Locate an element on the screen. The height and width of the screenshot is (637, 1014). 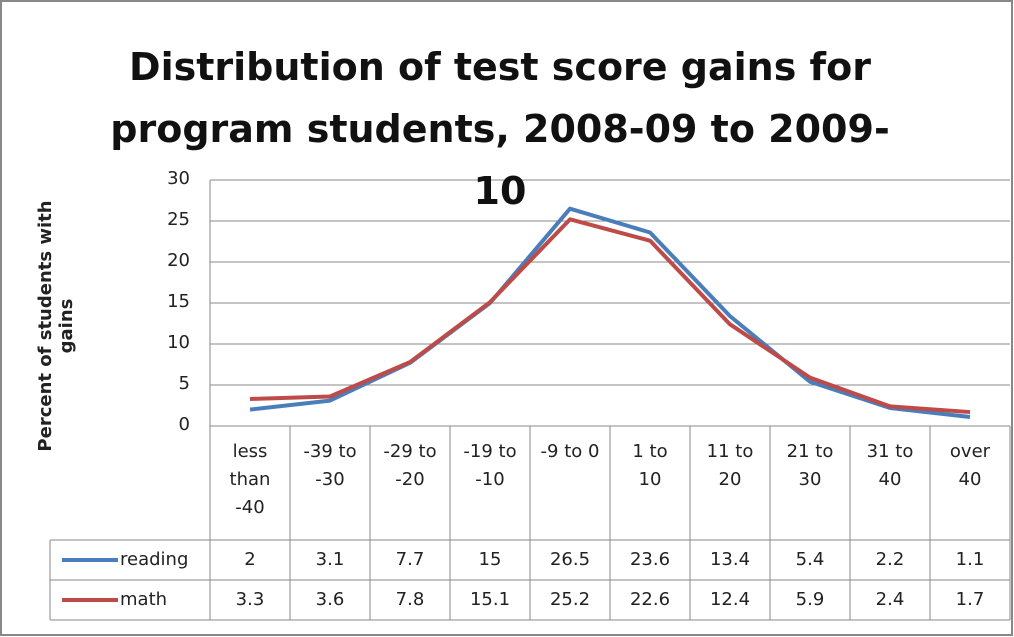
table-value: 15.1 is located at coordinates (490, 599).